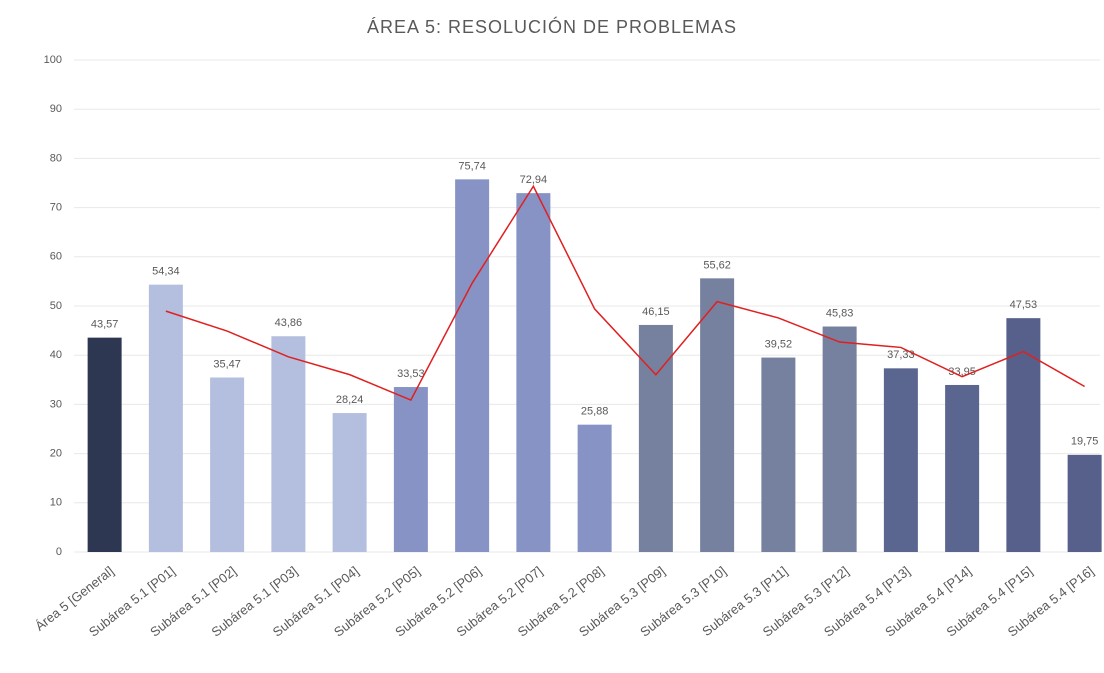 This screenshot has height=673, width=1104. I want to click on data-label: 28,24, so click(350, 400).